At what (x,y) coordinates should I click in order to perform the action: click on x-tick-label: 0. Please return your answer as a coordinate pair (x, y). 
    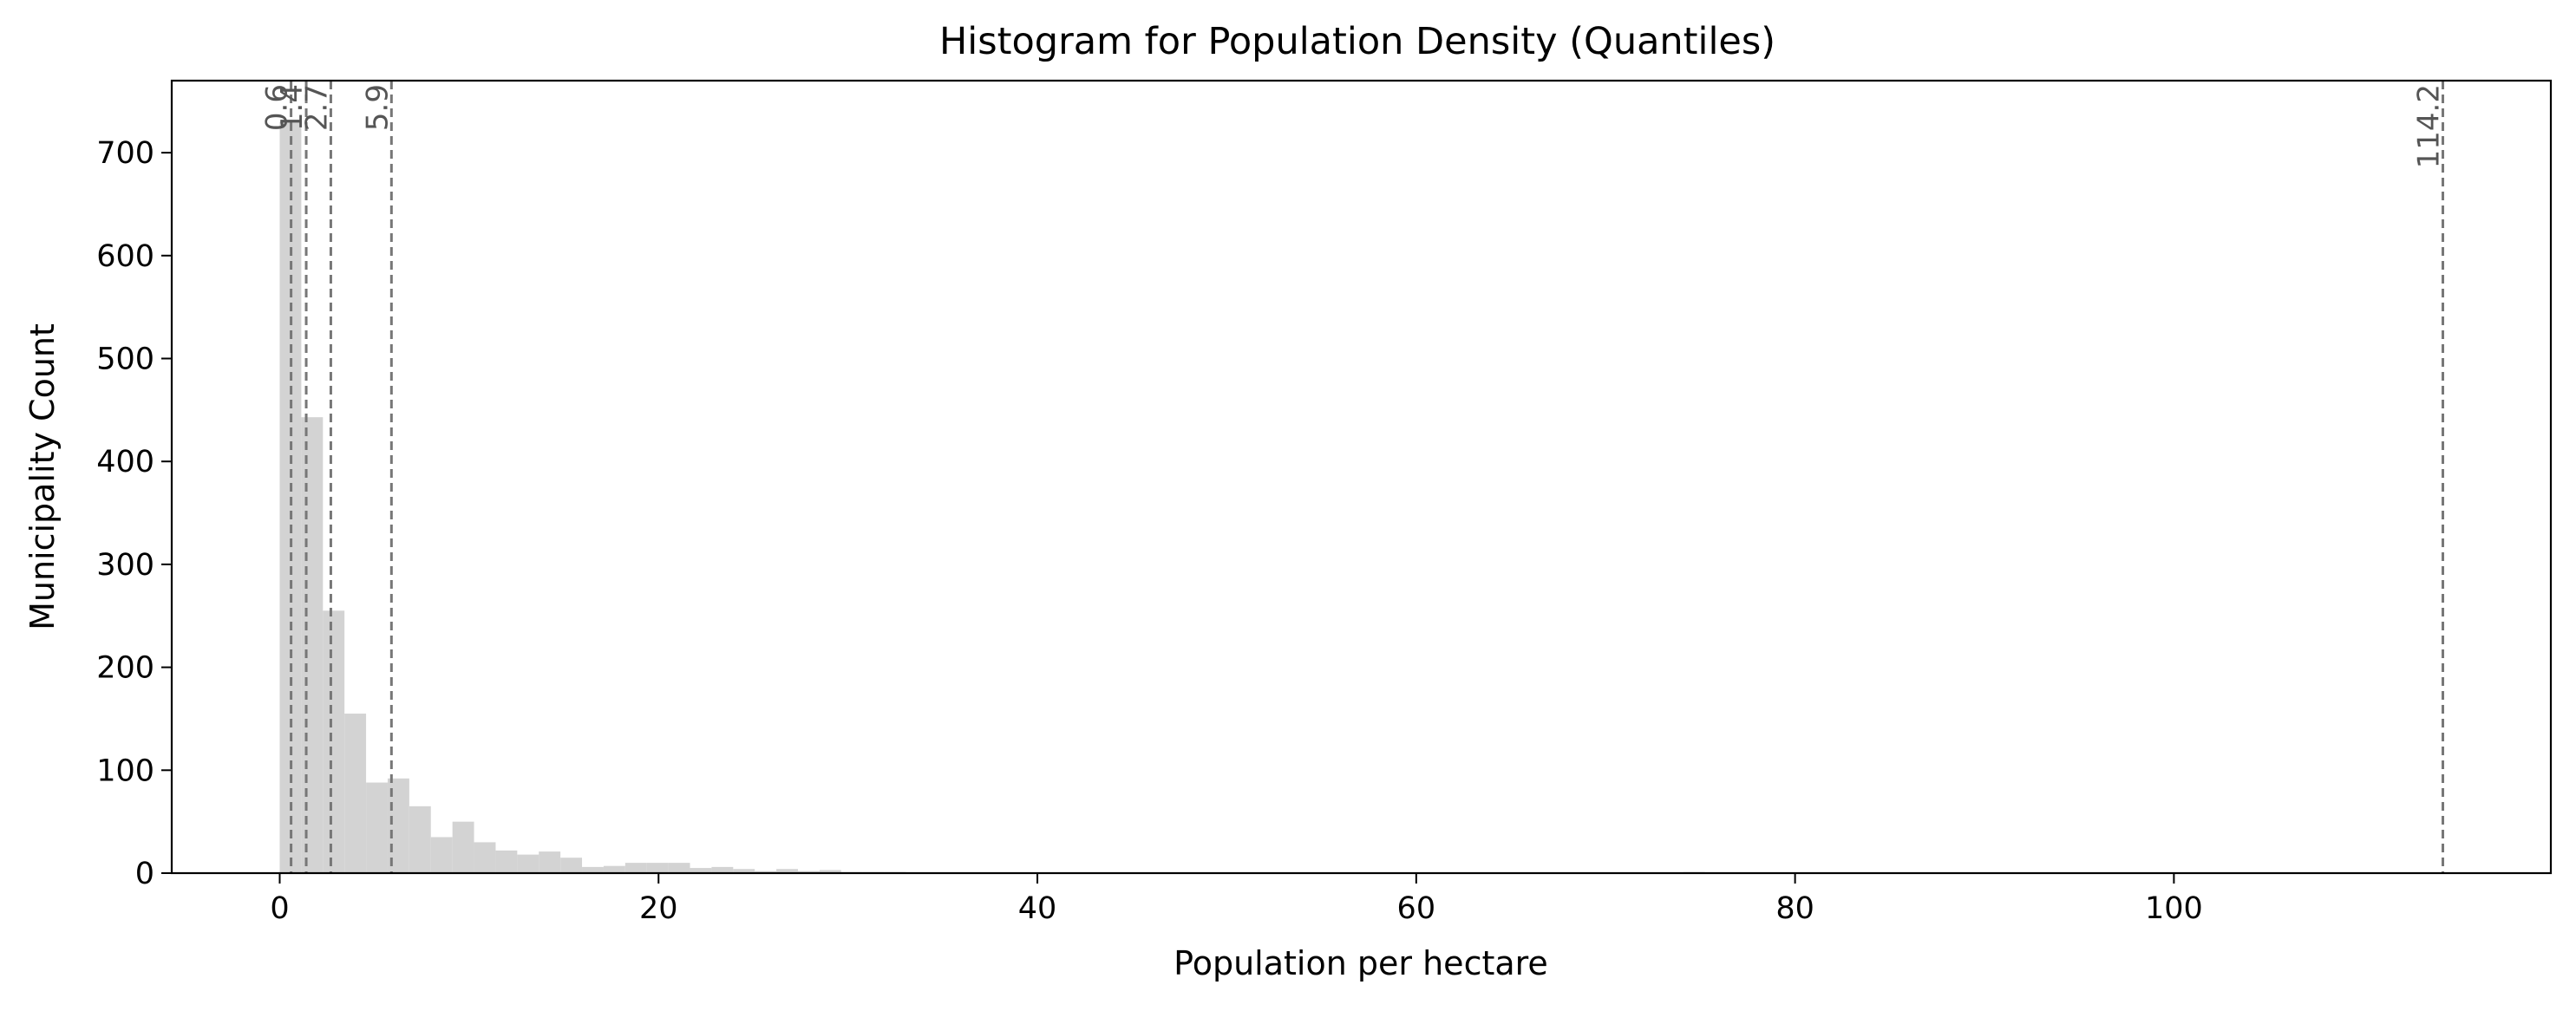
    Looking at the image, I should click on (279, 908).